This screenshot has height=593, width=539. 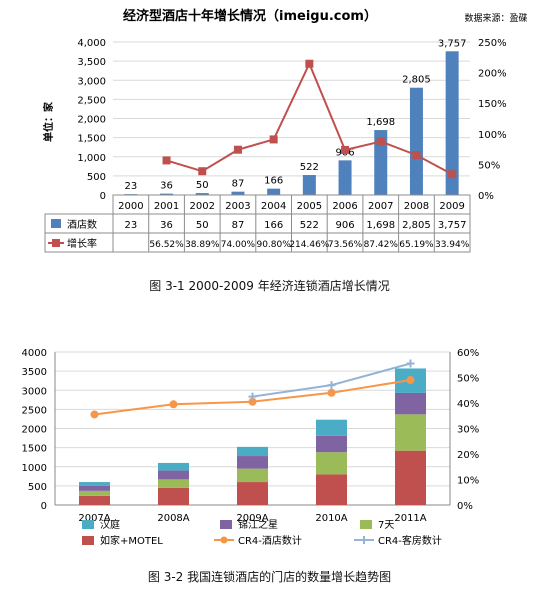 I want to click on bar-data-label: 36, so click(x=166, y=186).